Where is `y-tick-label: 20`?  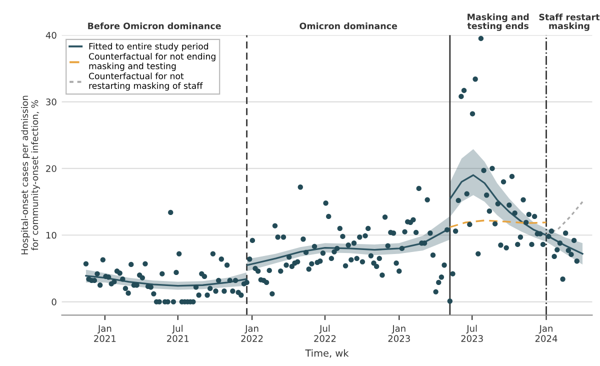 y-tick-label: 20 is located at coordinates (51, 168).